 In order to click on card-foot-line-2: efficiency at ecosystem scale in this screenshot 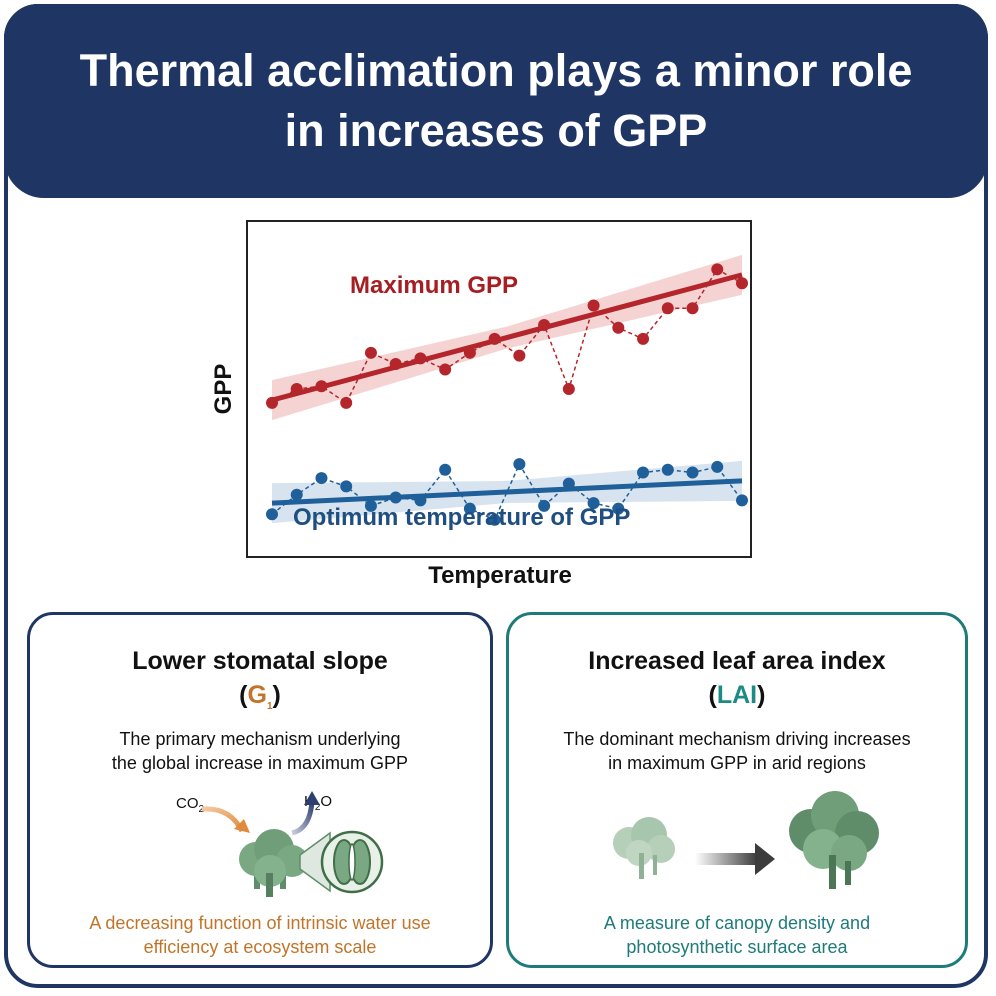, I will do `click(260, 947)`.